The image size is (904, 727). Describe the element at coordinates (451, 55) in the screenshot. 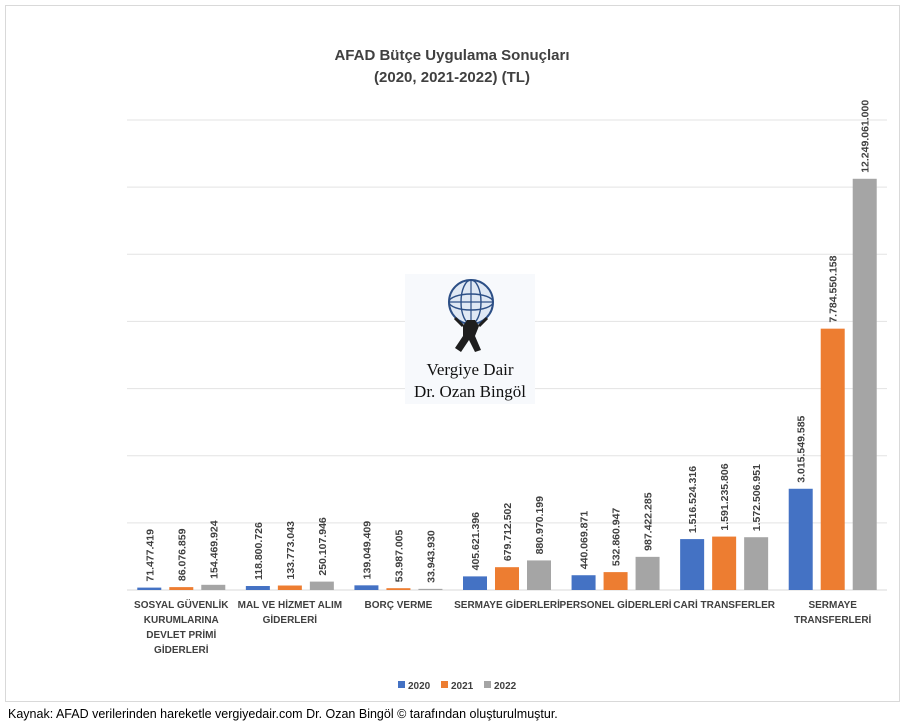

I see `chart-title: AFAD Bütçe Uygulama Sonuçları` at that location.